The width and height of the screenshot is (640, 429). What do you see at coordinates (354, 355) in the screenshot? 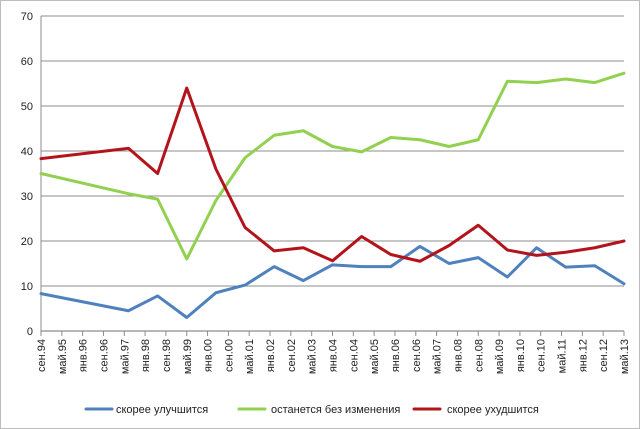
I see `x-tick-label: сен.04` at bounding box center [354, 355].